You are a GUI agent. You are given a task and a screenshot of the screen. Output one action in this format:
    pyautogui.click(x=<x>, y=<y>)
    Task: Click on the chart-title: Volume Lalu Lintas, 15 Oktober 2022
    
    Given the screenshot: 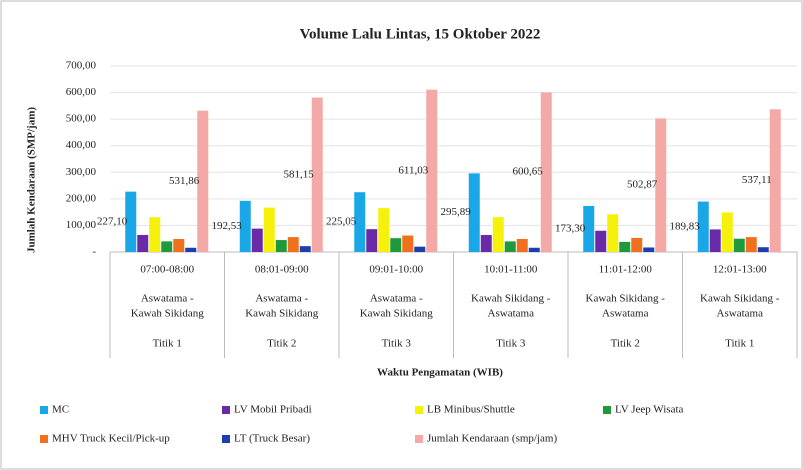 What is the action you would take?
    pyautogui.click(x=420, y=34)
    